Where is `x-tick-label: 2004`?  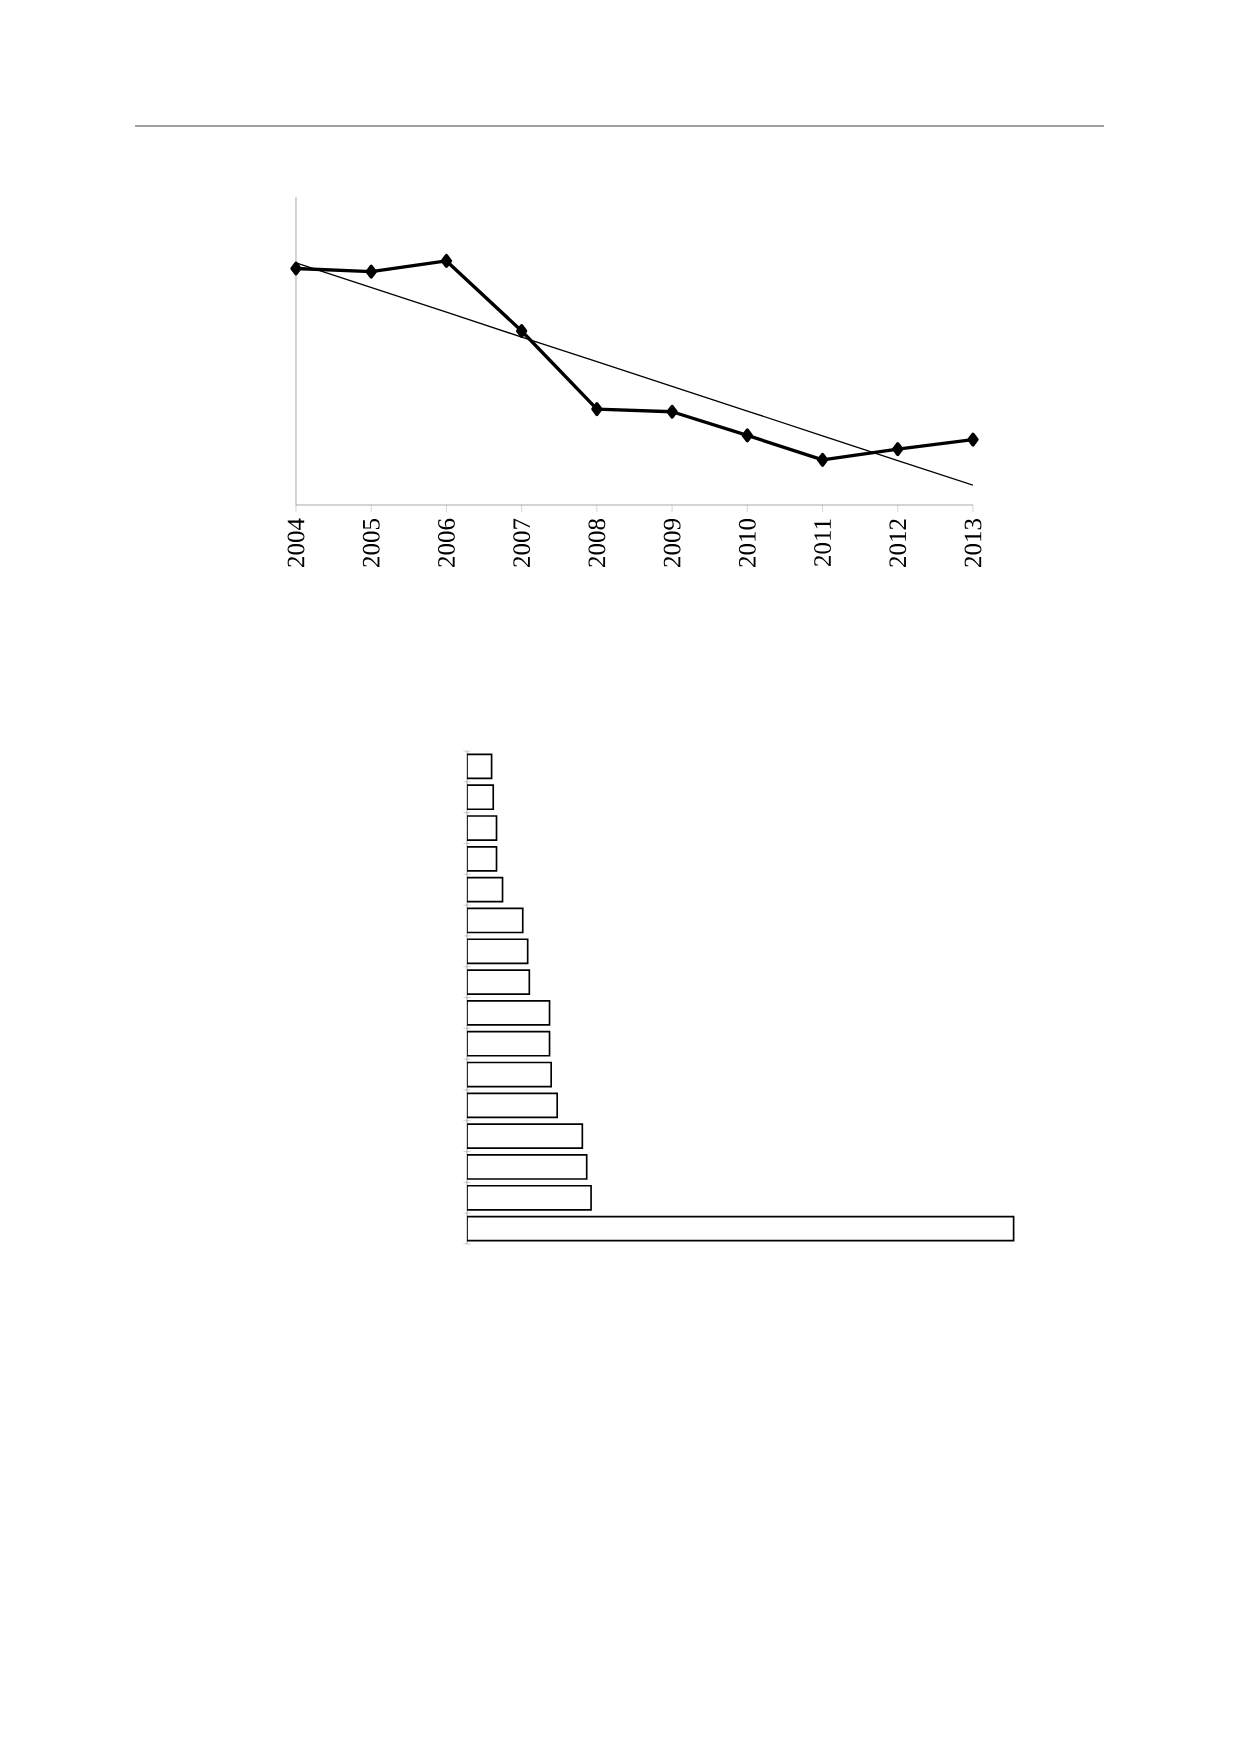 x-tick-label: 2004 is located at coordinates (296, 542).